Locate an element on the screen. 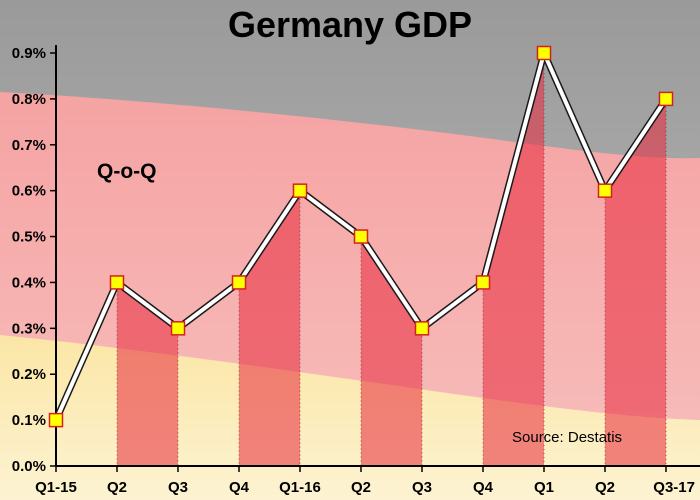 The width and height of the screenshot is (700, 500). y-tick-label: 0.1% is located at coordinates (29, 420).